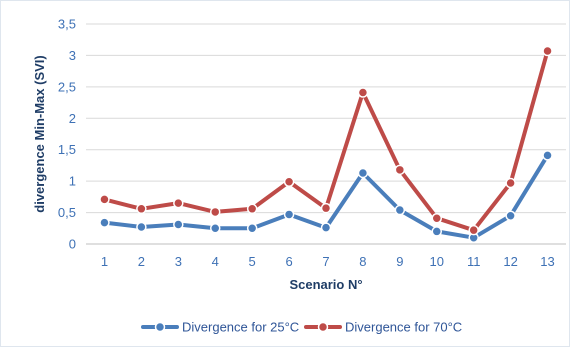 Image resolution: width=570 pixels, height=351 pixels. I want to click on y-tick-label: 3,5, so click(67, 24).